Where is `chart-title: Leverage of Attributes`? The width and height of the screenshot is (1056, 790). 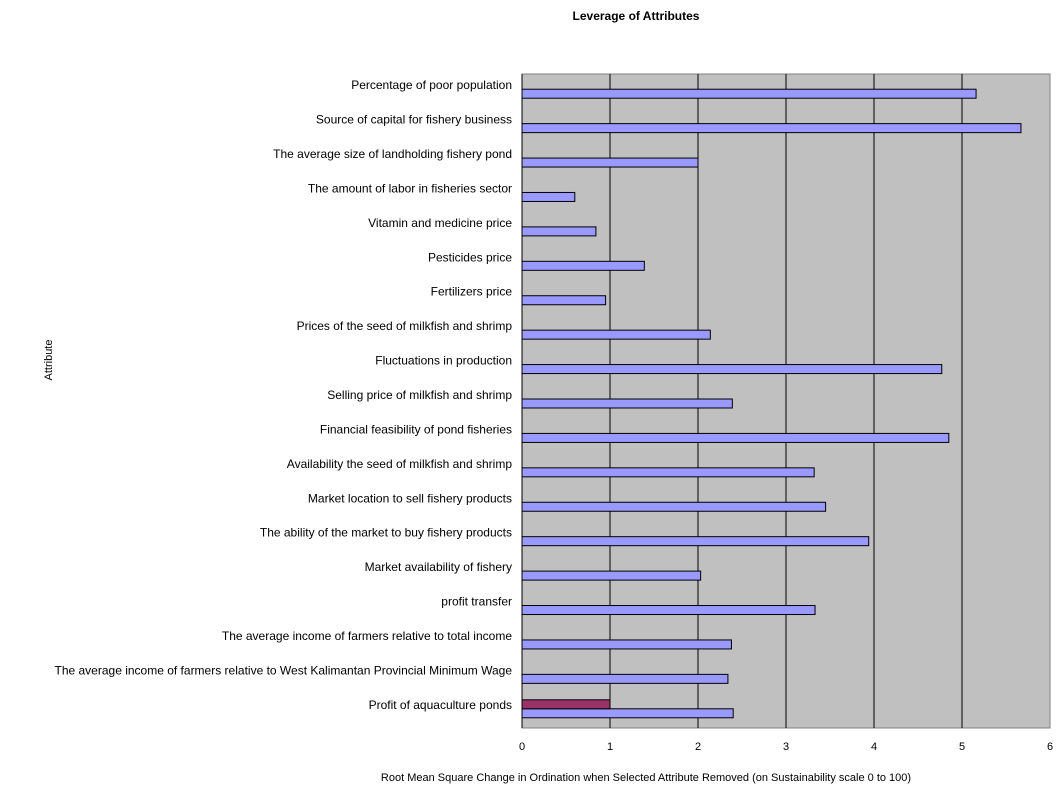
chart-title: Leverage of Attributes is located at coordinates (636, 16).